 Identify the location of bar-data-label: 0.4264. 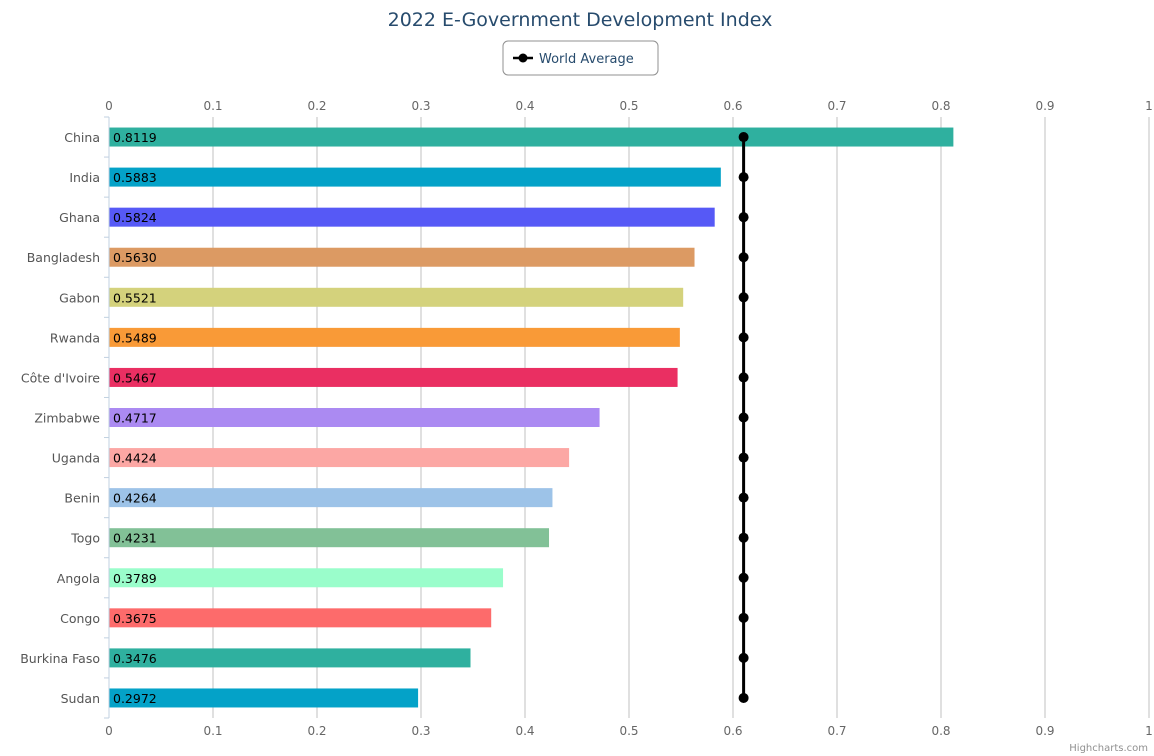
(135, 498).